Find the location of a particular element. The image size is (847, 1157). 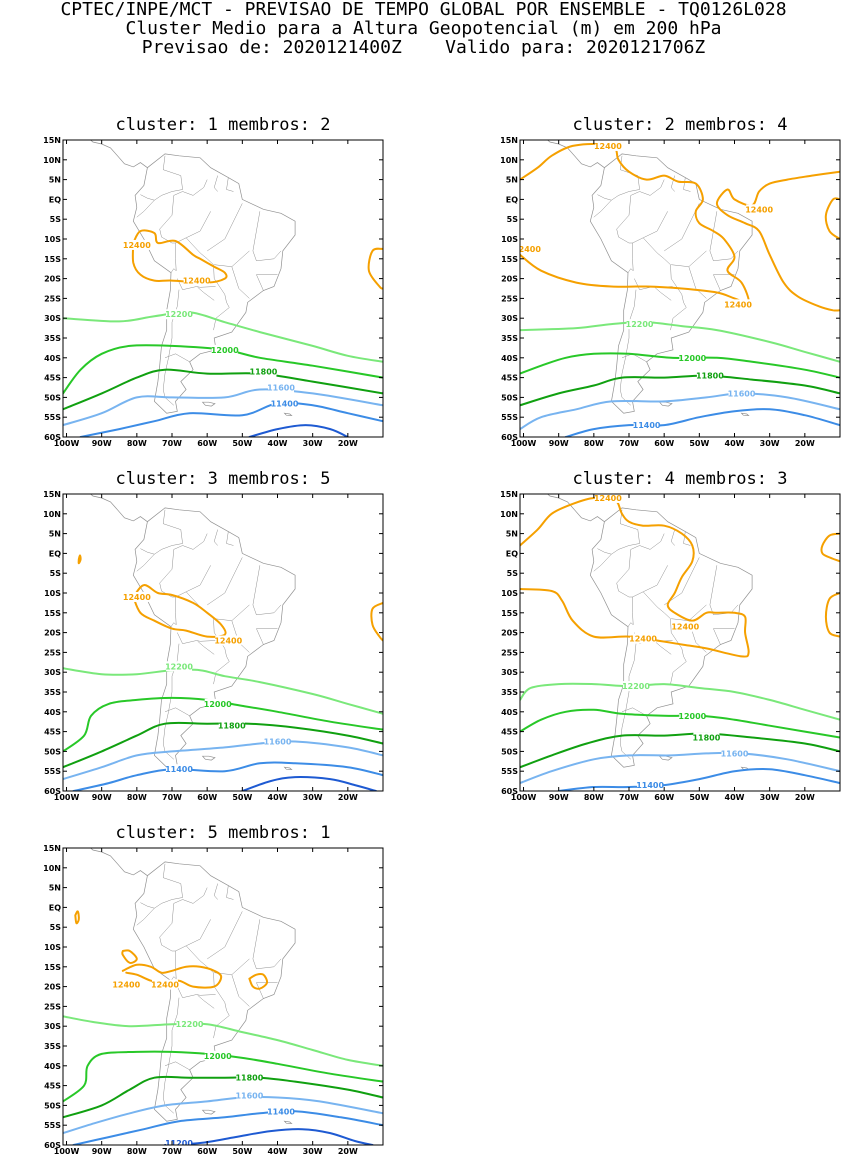

contour-label: 12200 is located at coordinates (640, 324).